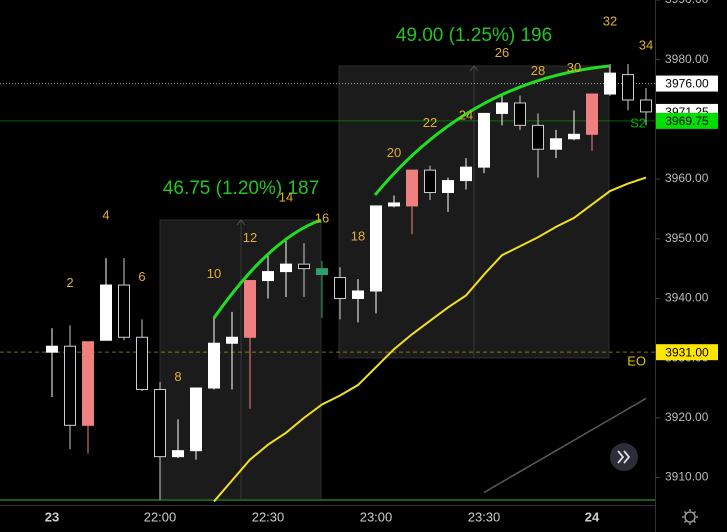 The image size is (727, 532). Describe the element at coordinates (636, 361) in the screenshot. I see `level-label: EO` at that location.